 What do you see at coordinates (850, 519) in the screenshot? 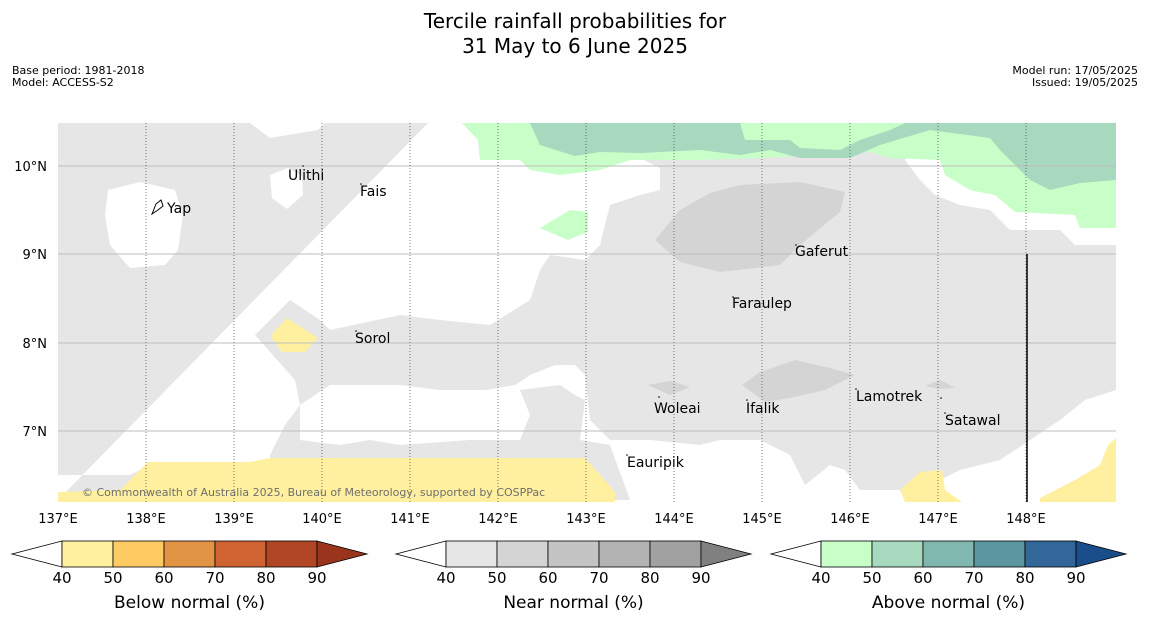
I see `lon-label: 146°E` at bounding box center [850, 519].